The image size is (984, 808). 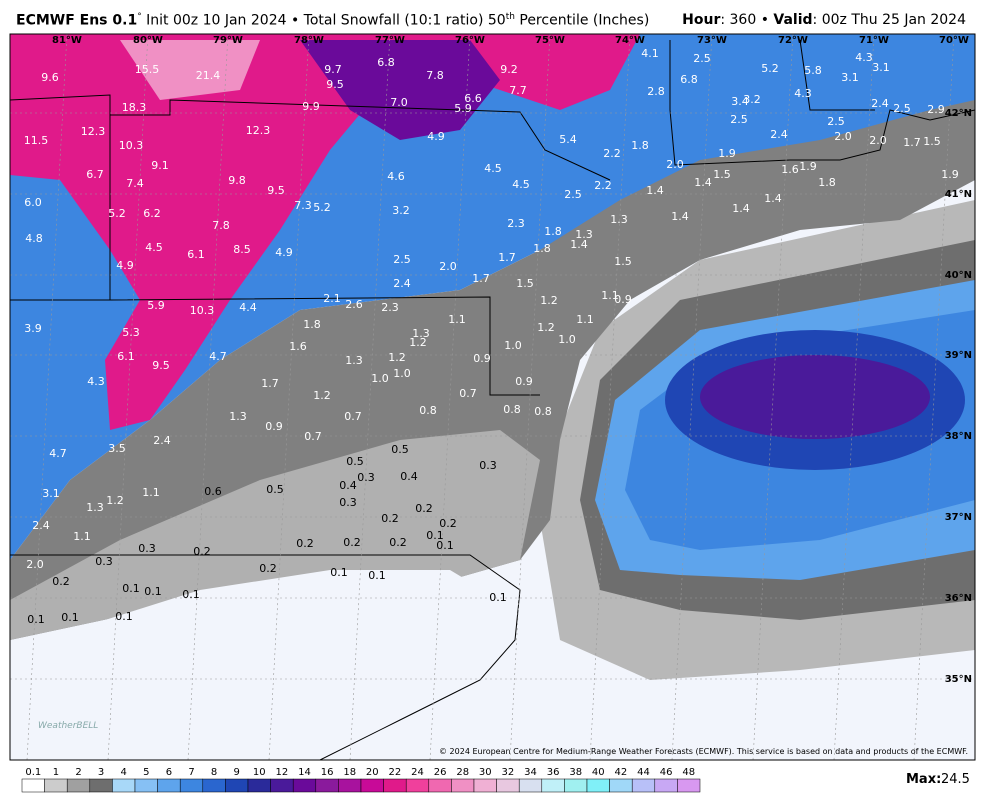 I want to click on snow-label: 7.3, so click(x=303, y=205).